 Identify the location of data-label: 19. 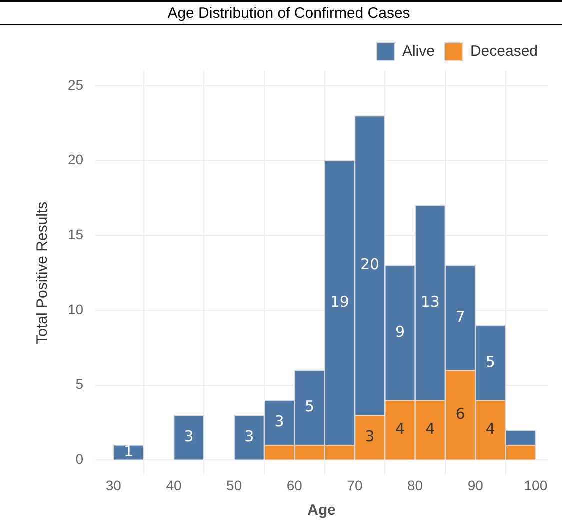
(340, 301).